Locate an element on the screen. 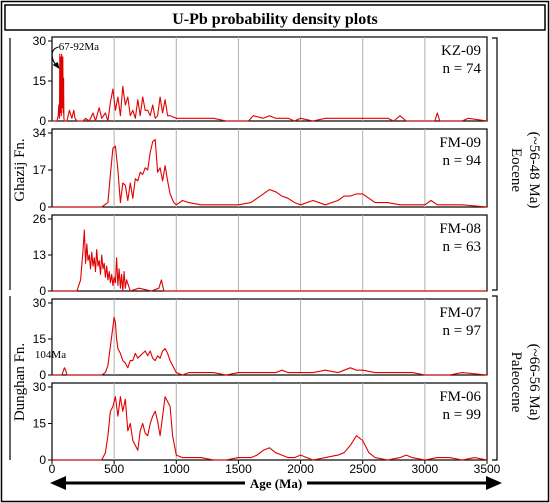 The image size is (550, 503). x-axis-label-bg is located at coordinates (276, 483).